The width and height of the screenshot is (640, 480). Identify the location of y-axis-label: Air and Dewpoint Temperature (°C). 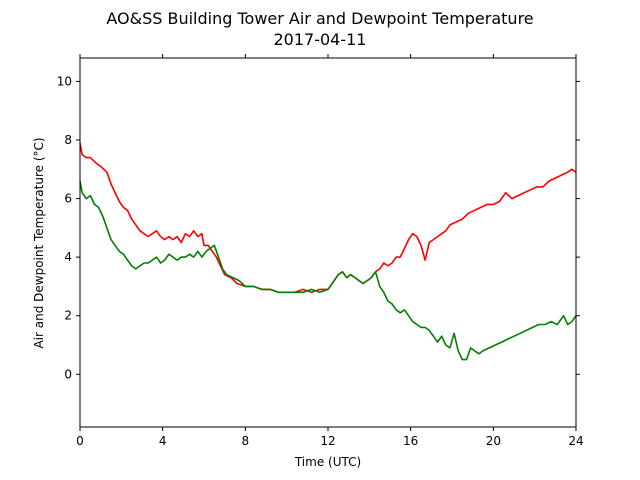
(39, 242).